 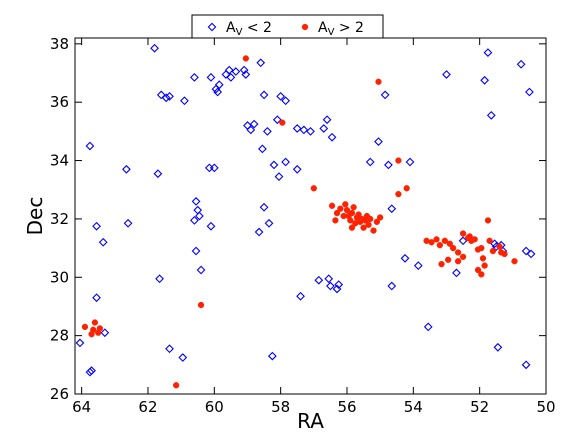 What do you see at coordinates (310, 421) in the screenshot?
I see `x-axis-label: RA` at bounding box center [310, 421].